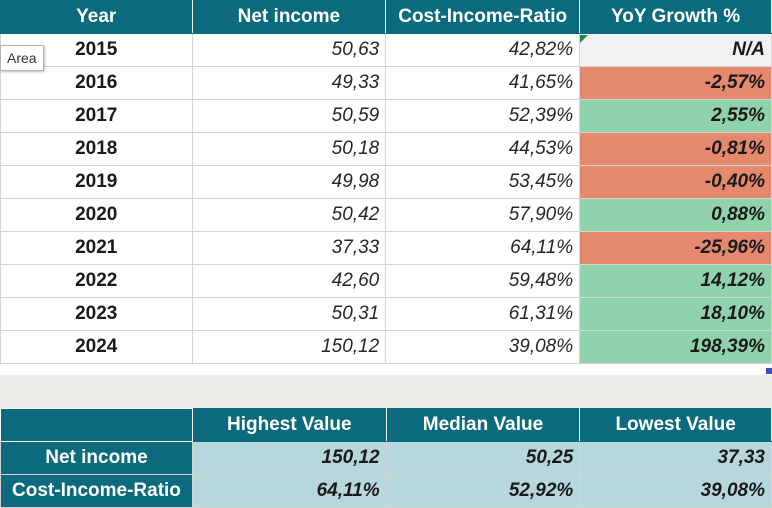 The image size is (772, 508). Describe the element at coordinates (289, 149) in the screenshot. I see `net-income-cell: 50,18` at that location.